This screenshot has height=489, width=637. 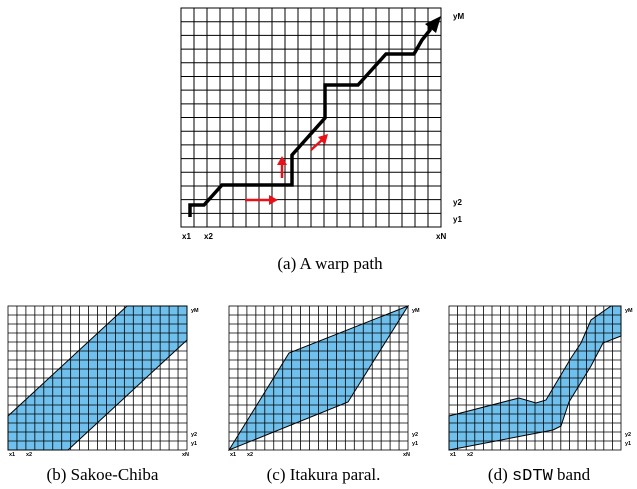 I want to click on caption-d: (d) sDTW band, so click(x=539, y=475).